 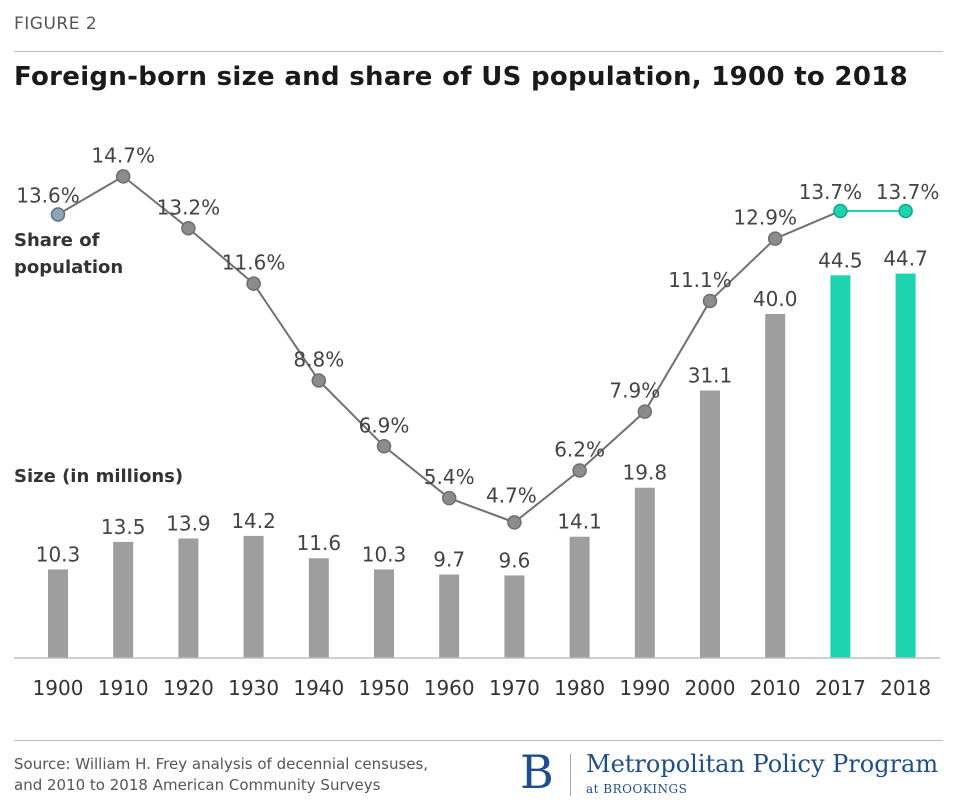 I want to click on share-label-1990: 7.9%, so click(x=634, y=391).